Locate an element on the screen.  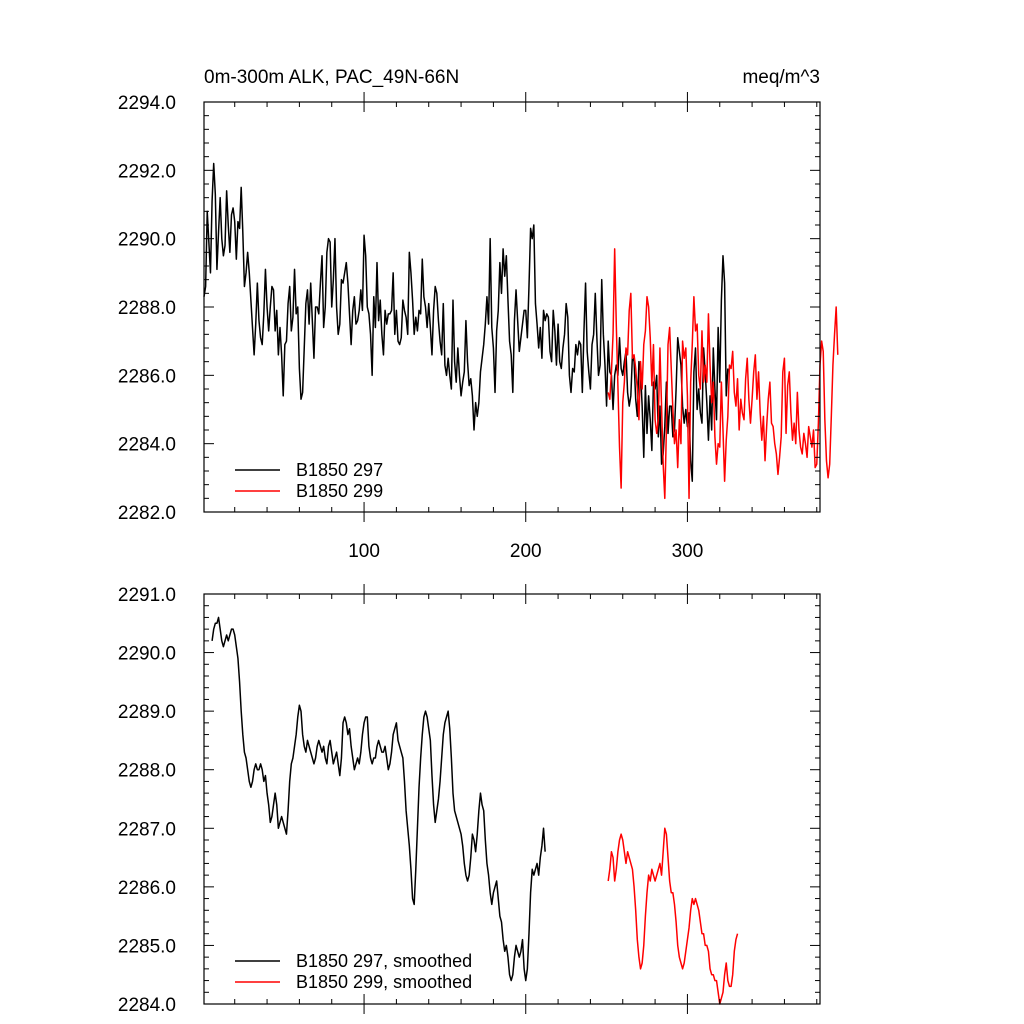
y-tick-label: 2292.0 is located at coordinates (147, 171).